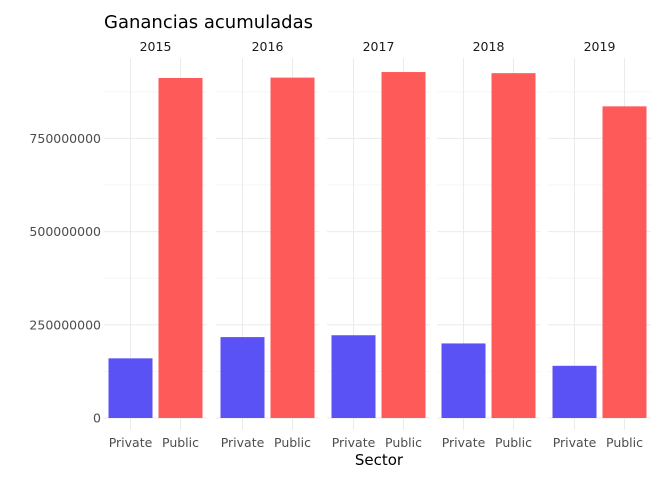 The height and width of the screenshot is (480, 672). Describe the element at coordinates (292, 247) in the screenshot. I see `bar-public-2016` at that location.